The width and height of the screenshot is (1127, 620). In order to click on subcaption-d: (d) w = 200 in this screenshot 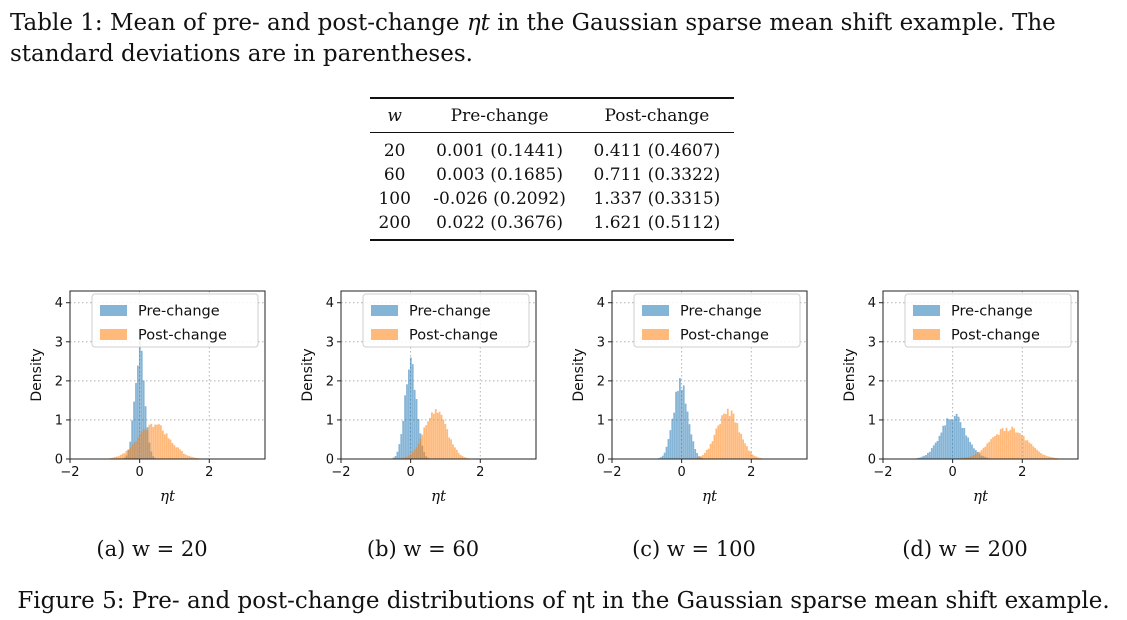, I will do `click(965, 549)`.